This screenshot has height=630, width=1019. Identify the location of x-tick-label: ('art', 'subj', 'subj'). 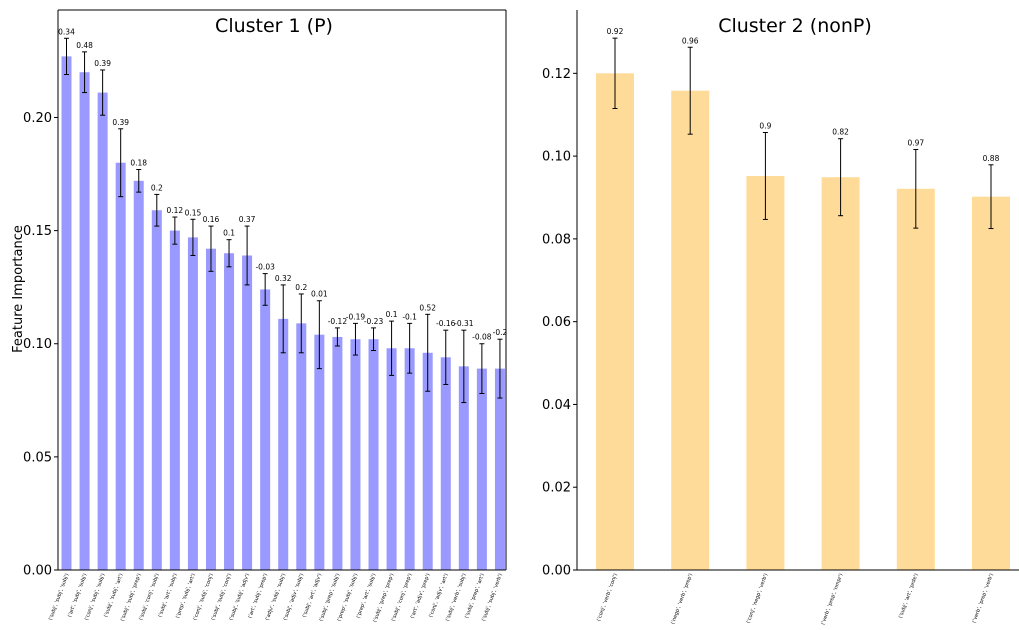
(77, 596).